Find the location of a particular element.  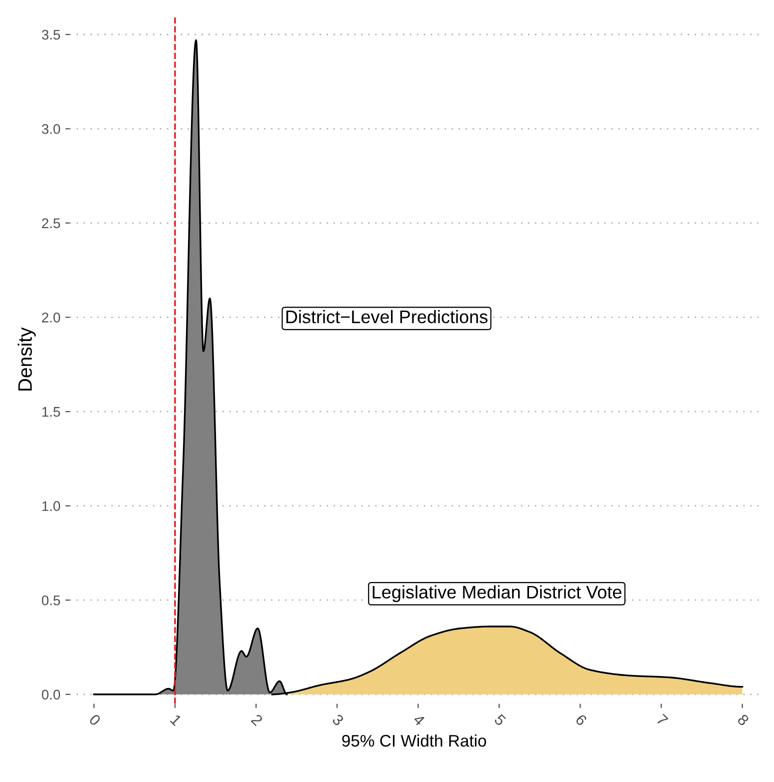

x-tick-label: 4 is located at coordinates (419, 719).